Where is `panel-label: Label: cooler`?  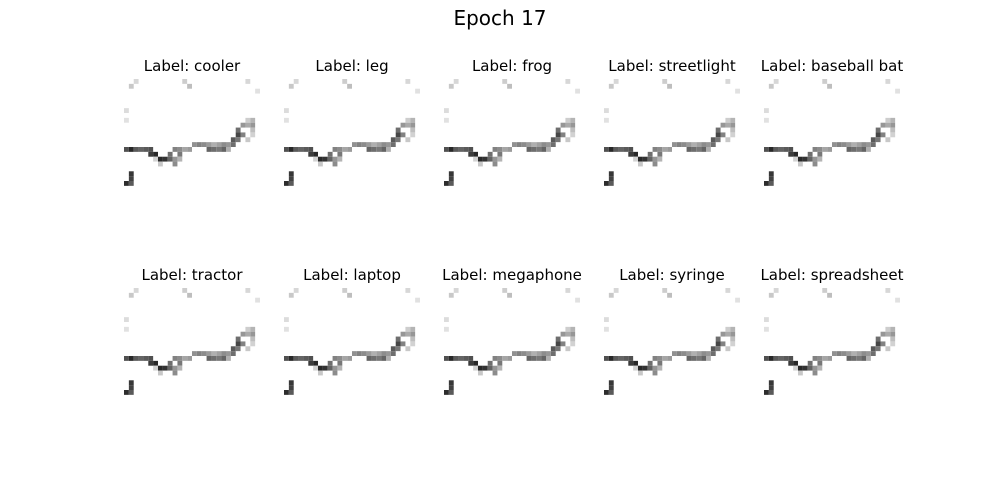 panel-label: Label: cooler is located at coordinates (192, 66).